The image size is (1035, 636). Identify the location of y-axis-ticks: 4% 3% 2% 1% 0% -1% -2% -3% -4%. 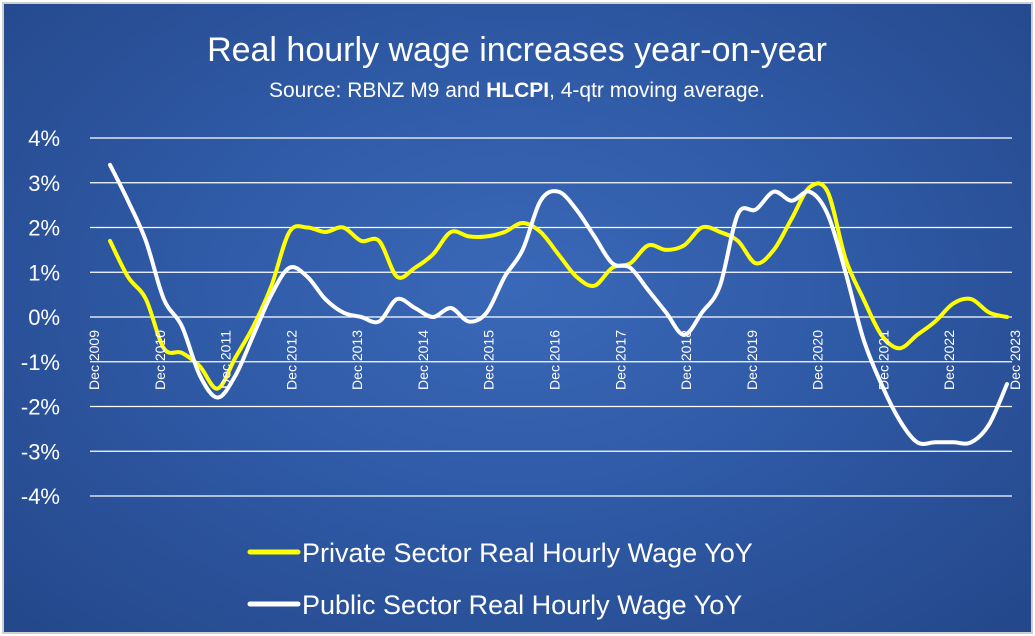
(40, 317).